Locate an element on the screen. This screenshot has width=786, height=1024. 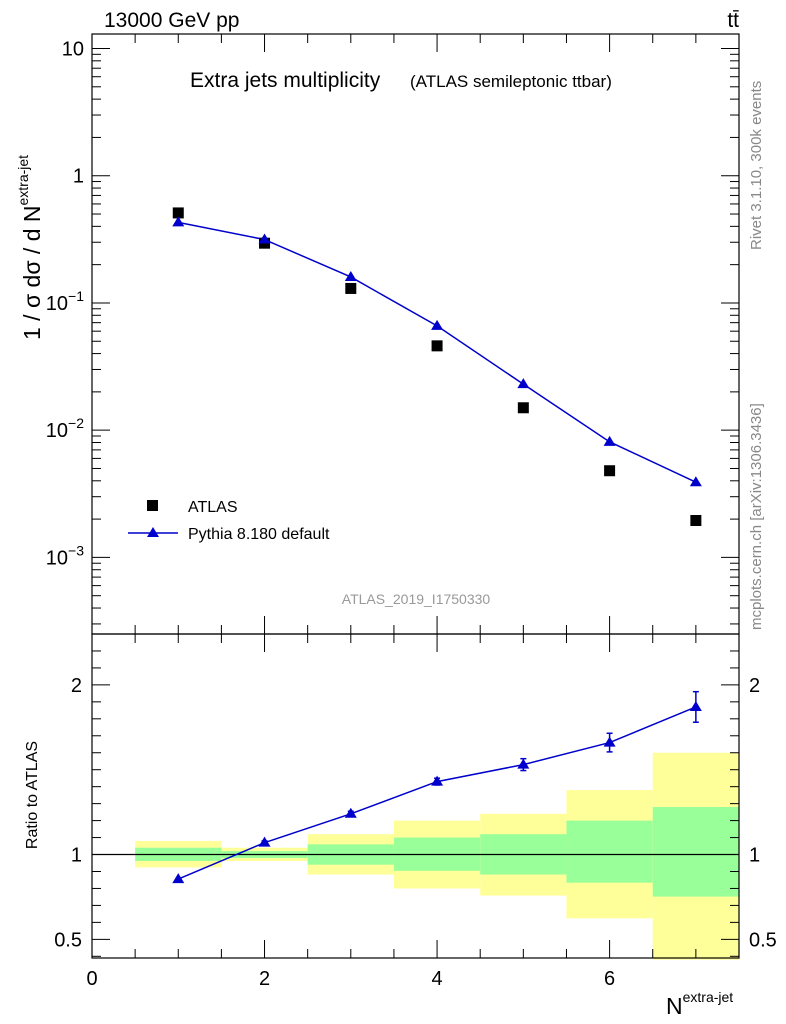
main-y-tick-label-4: 10⁻² is located at coordinates (65, 428).